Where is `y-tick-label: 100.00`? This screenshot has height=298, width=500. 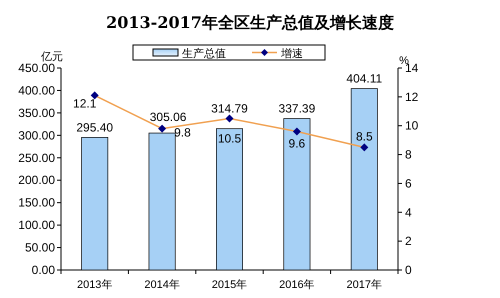
y-tick-label: 100.00 is located at coordinates (37, 225).